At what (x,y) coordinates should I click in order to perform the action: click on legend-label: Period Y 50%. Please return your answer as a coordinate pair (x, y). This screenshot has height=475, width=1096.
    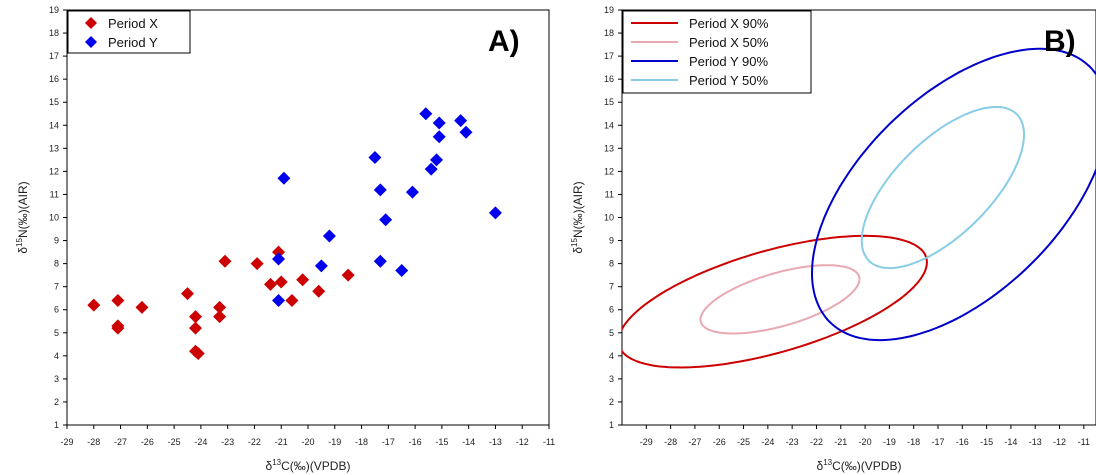
    Looking at the image, I should click on (728, 80).